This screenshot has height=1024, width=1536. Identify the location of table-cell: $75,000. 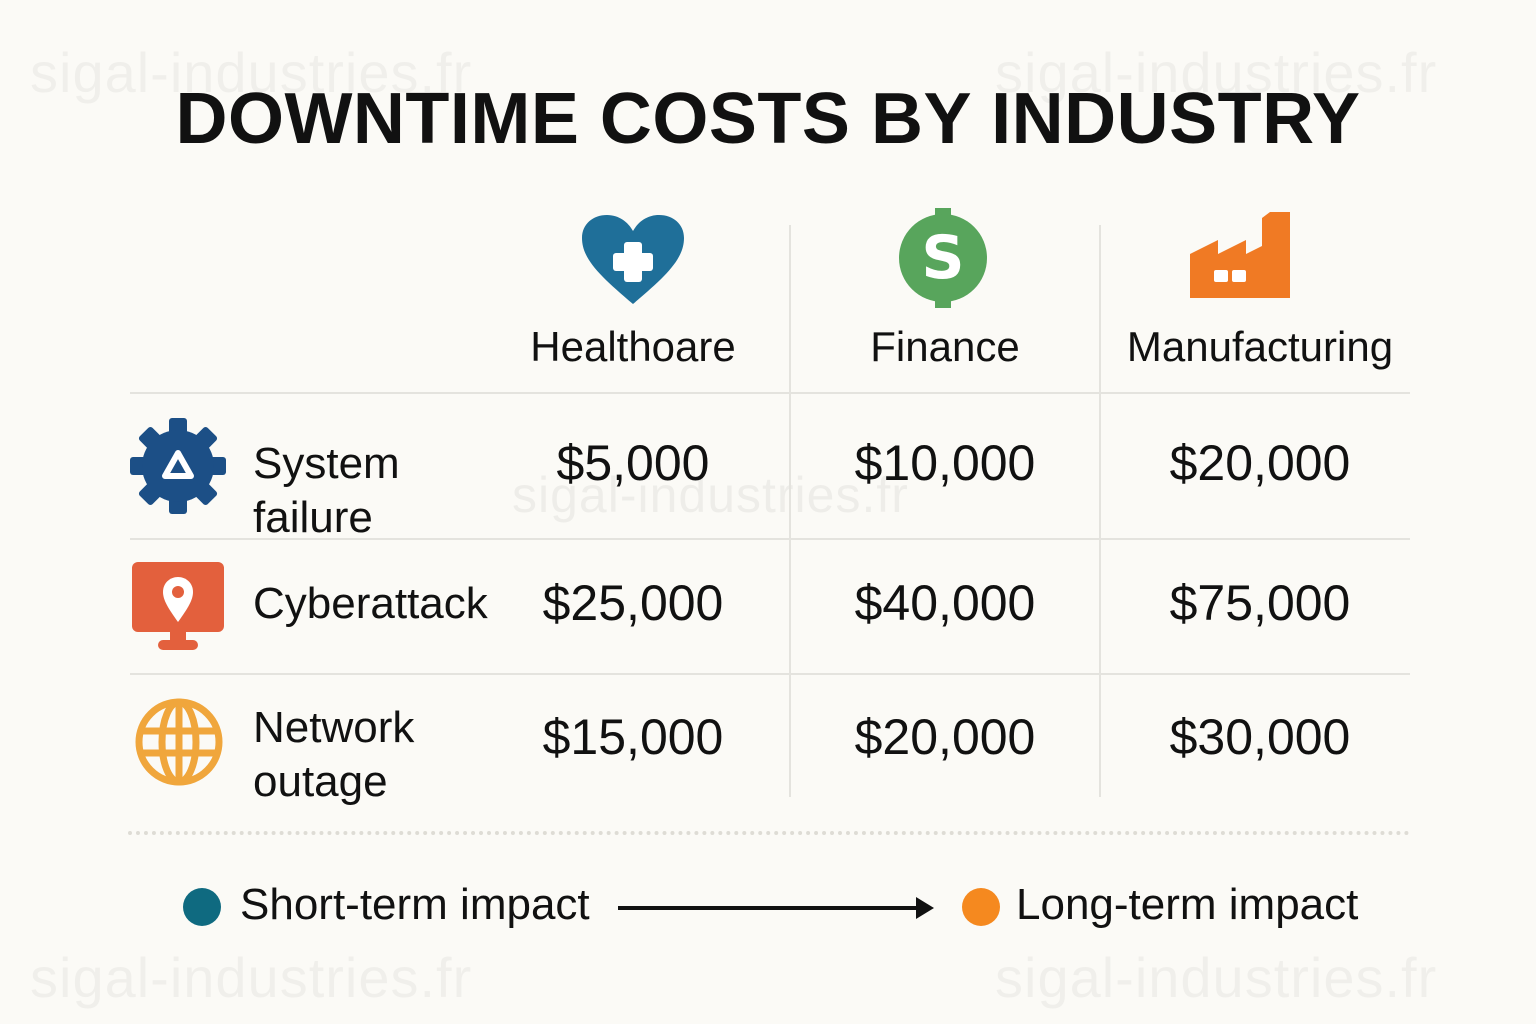
(1260, 603).